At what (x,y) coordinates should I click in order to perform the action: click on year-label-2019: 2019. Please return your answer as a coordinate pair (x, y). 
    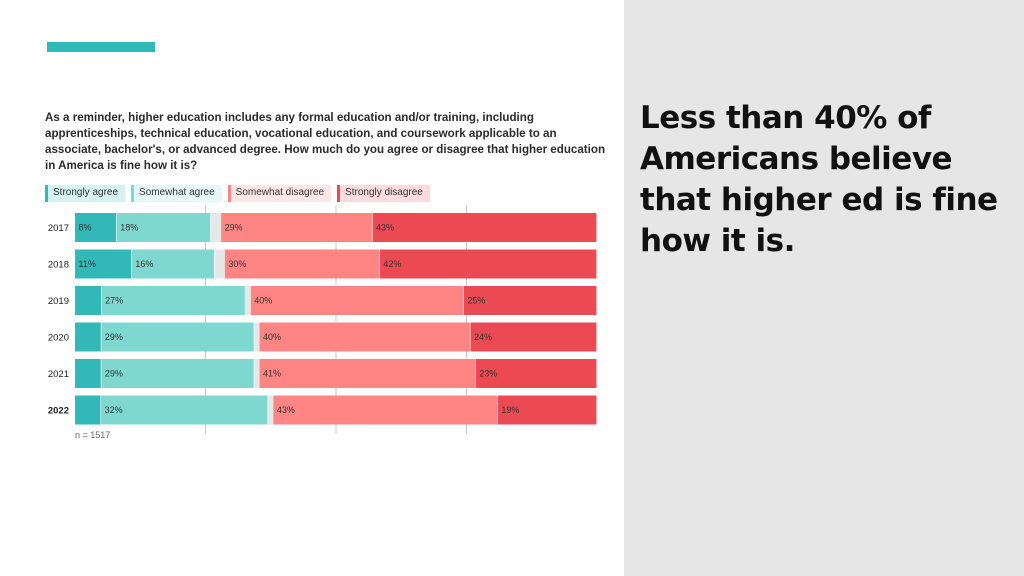
    Looking at the image, I should click on (58, 301).